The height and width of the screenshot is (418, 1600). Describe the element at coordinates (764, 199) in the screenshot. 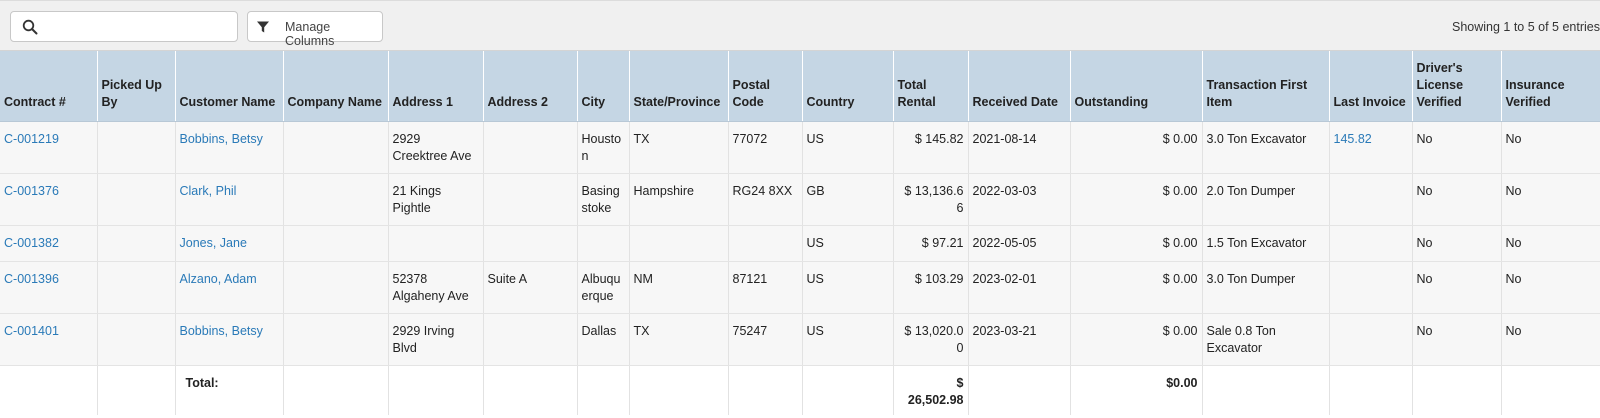

I see `postal-cell: RG24 8XX` at that location.